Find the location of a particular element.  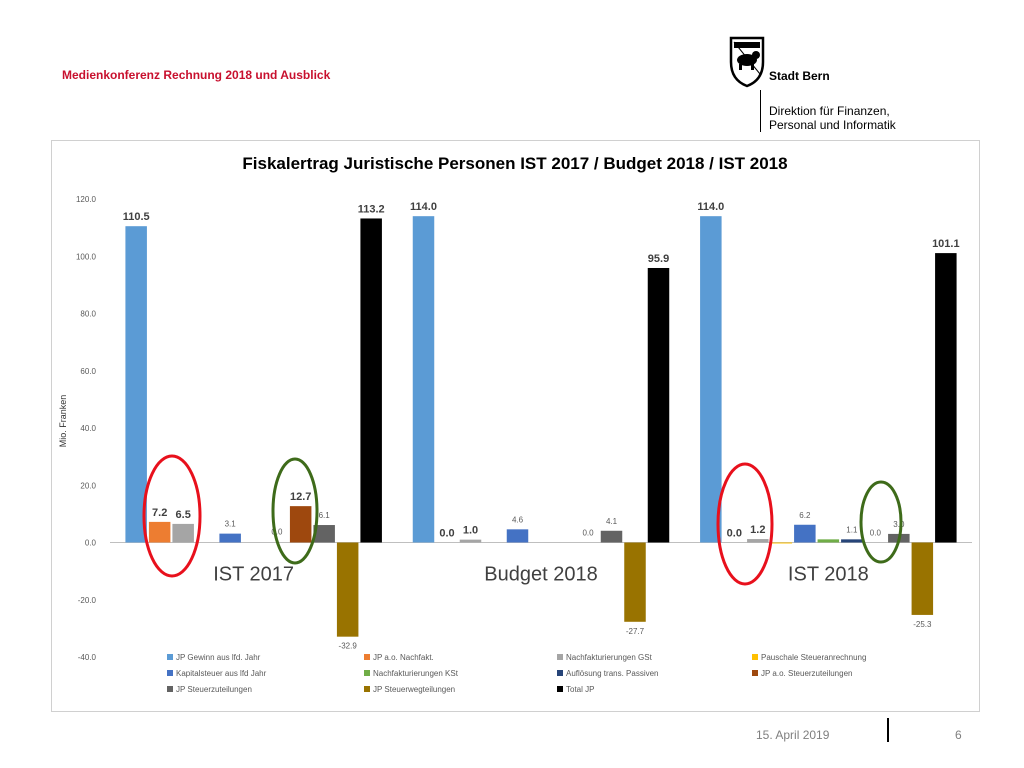

category-label: Budget 2018 is located at coordinates (540, 575).